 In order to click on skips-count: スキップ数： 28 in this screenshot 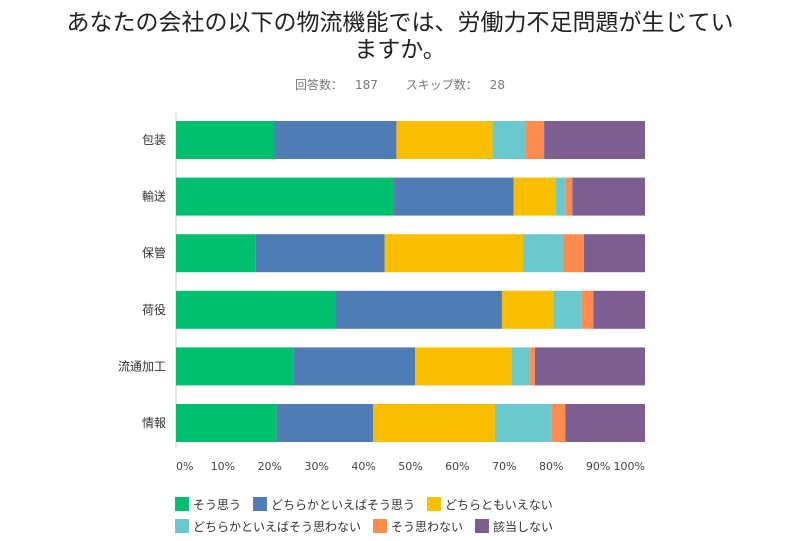, I will do `click(455, 85)`.